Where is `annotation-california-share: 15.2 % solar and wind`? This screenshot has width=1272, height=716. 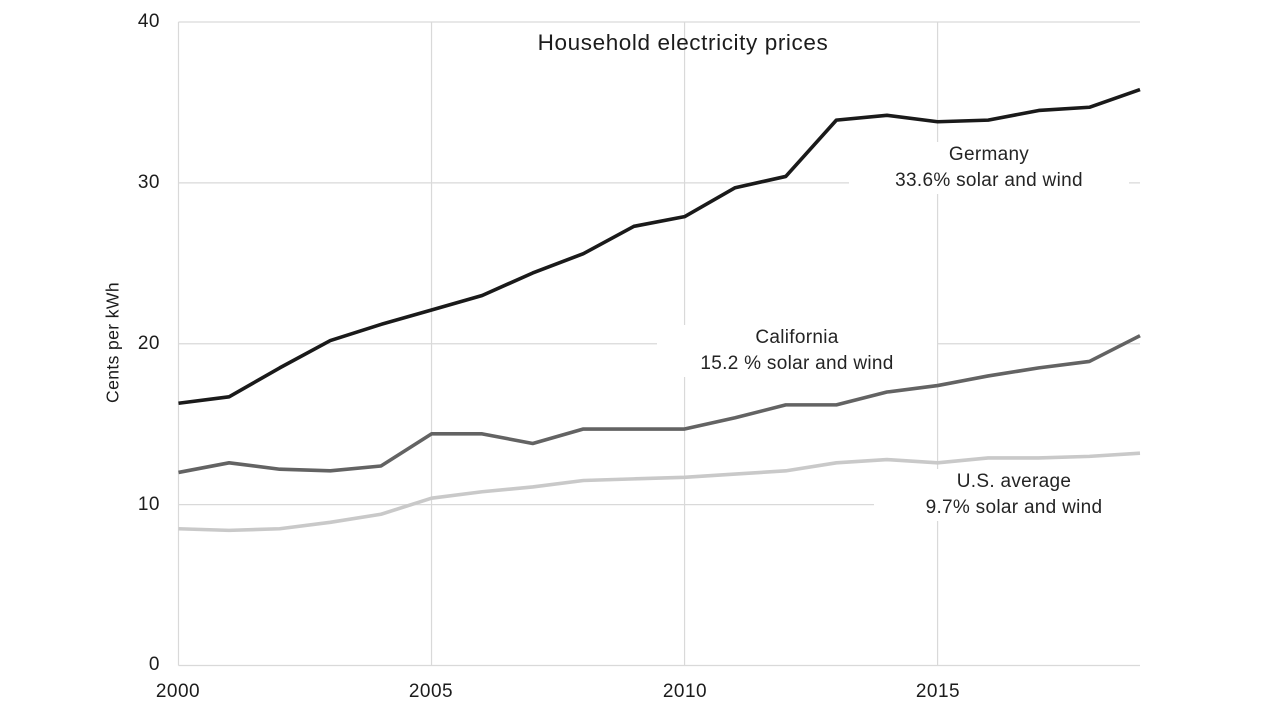 annotation-california-share: 15.2 % solar and wind is located at coordinates (797, 363).